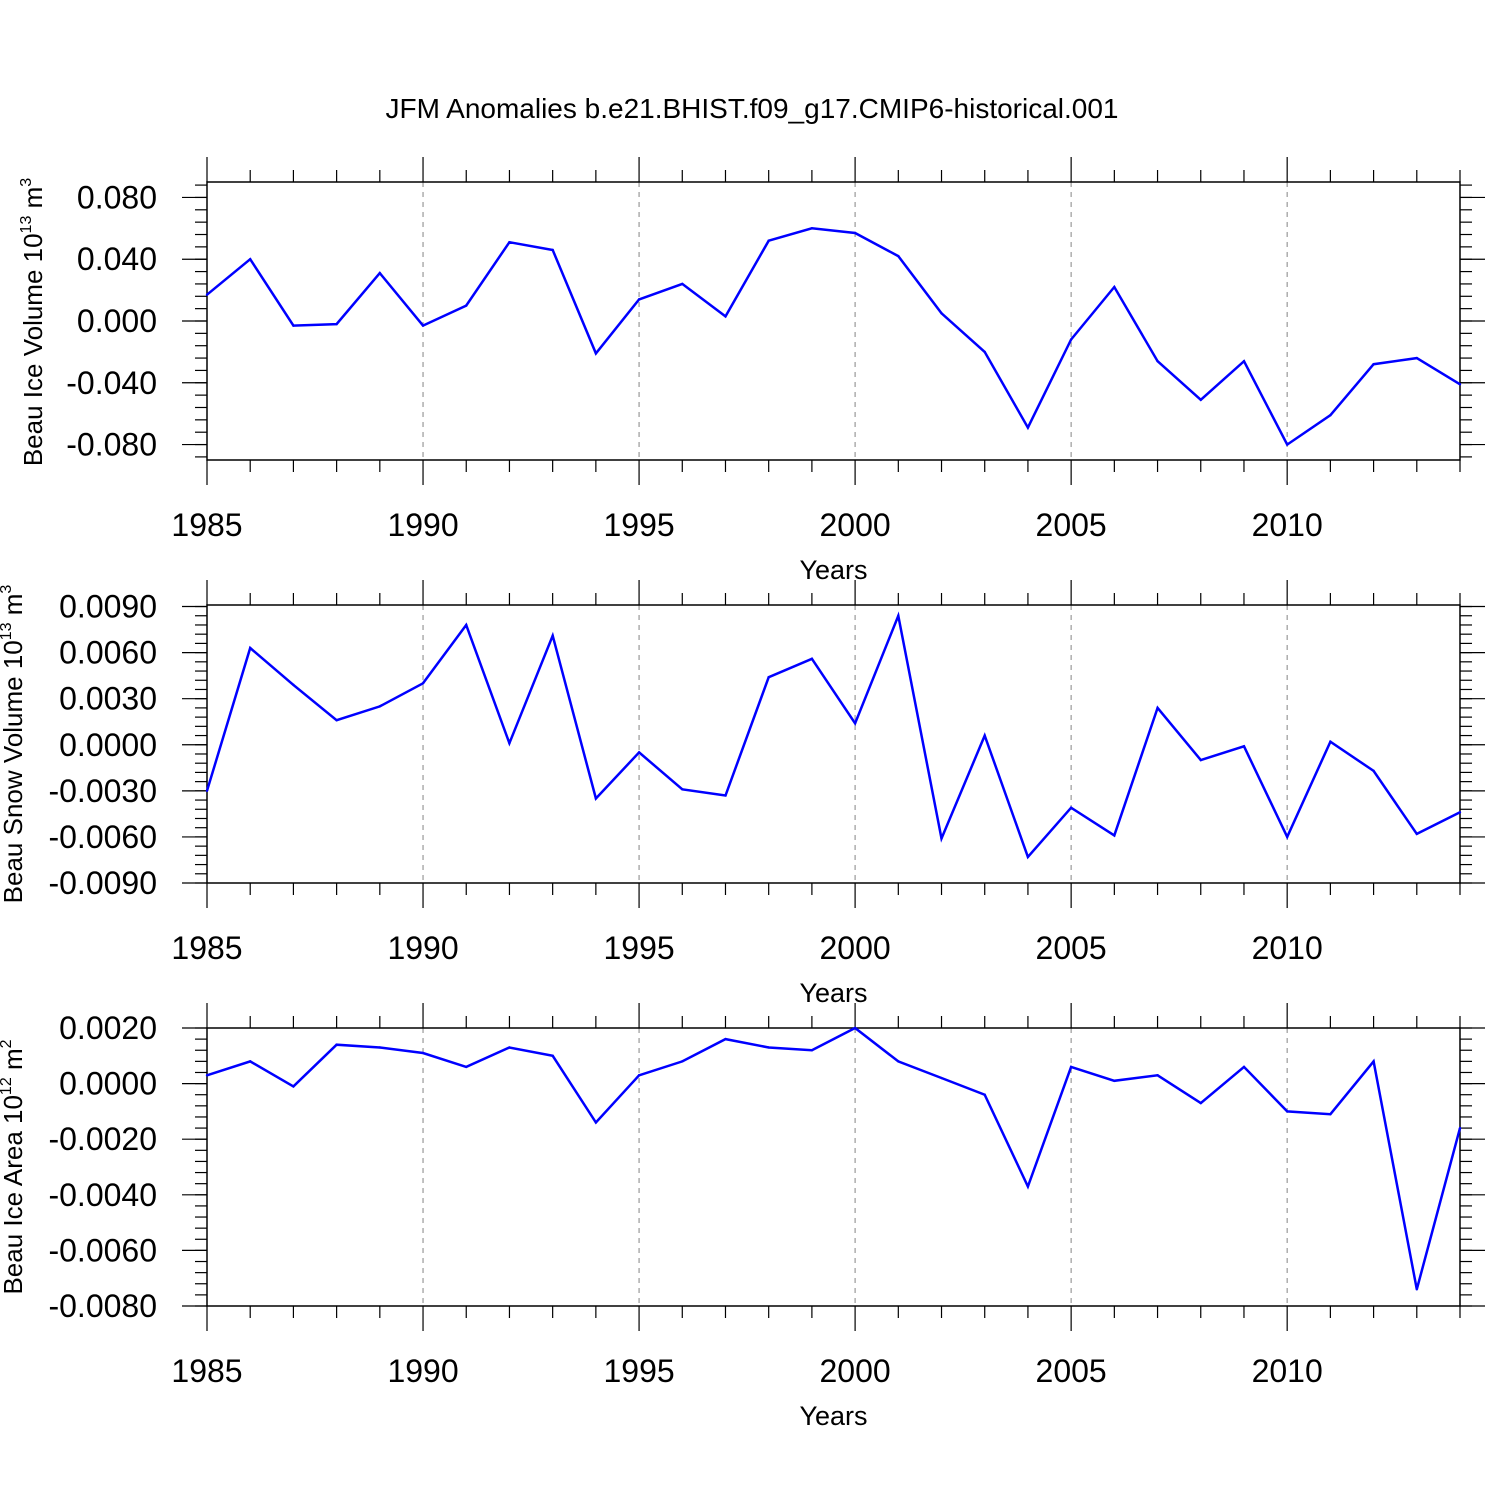  Describe the element at coordinates (108, 607) in the screenshot. I see `y-tick-label: 0.0090` at that location.